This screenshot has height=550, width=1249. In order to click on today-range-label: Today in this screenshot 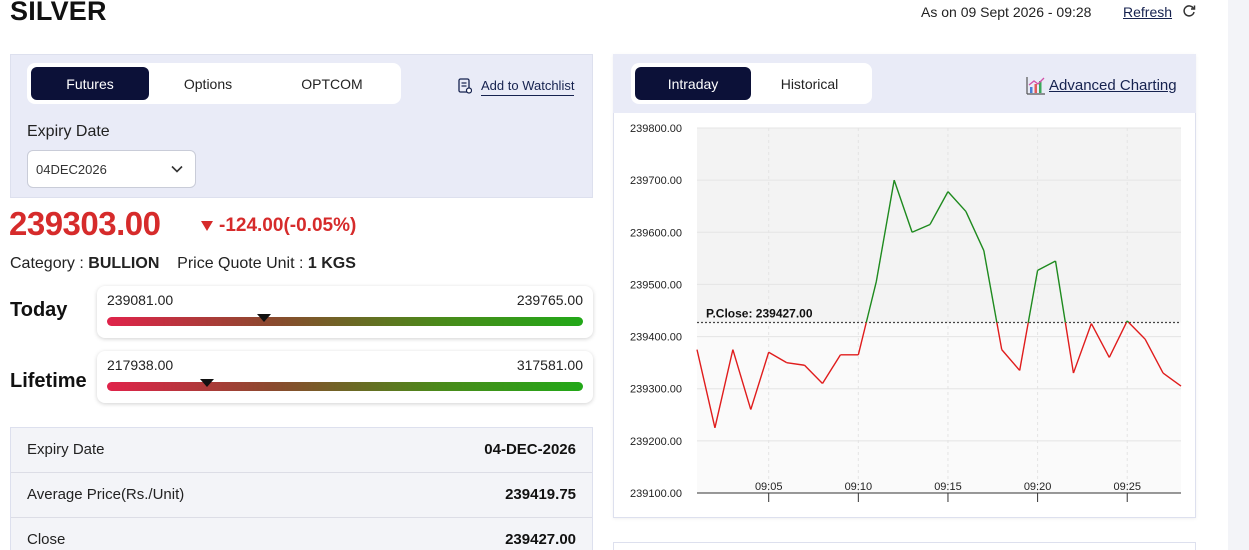, I will do `click(39, 310)`.